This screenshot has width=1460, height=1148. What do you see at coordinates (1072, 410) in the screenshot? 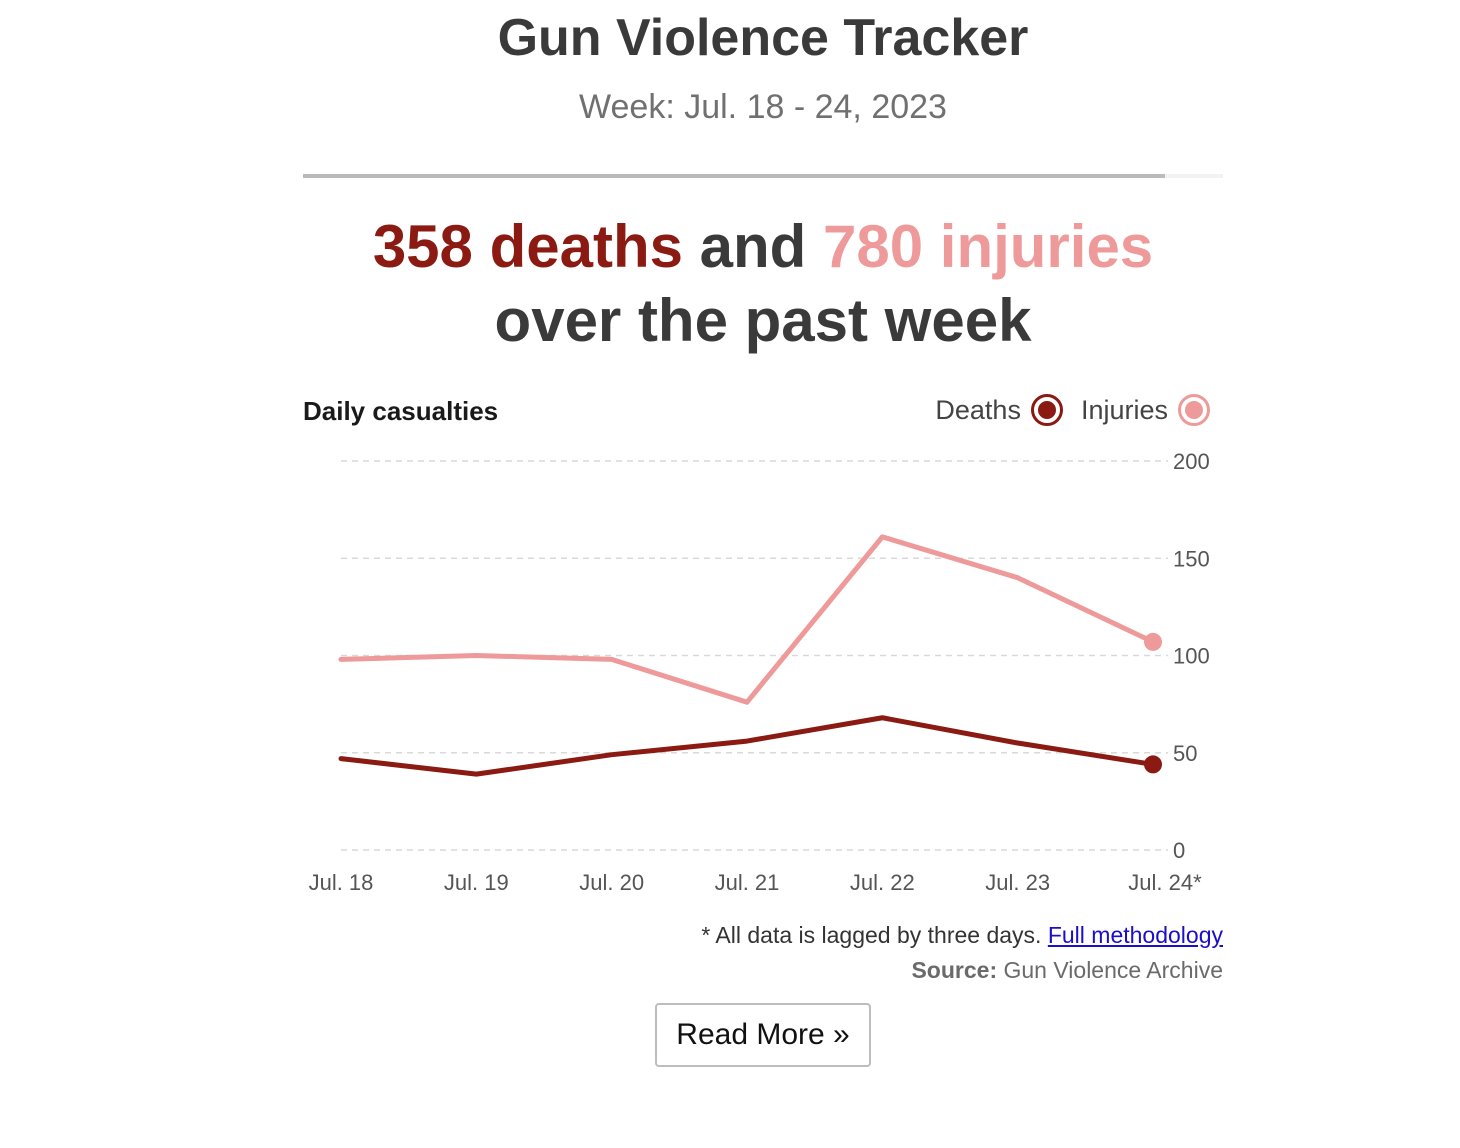
I see `chart-legend: Deaths Injuries` at bounding box center [1072, 410].